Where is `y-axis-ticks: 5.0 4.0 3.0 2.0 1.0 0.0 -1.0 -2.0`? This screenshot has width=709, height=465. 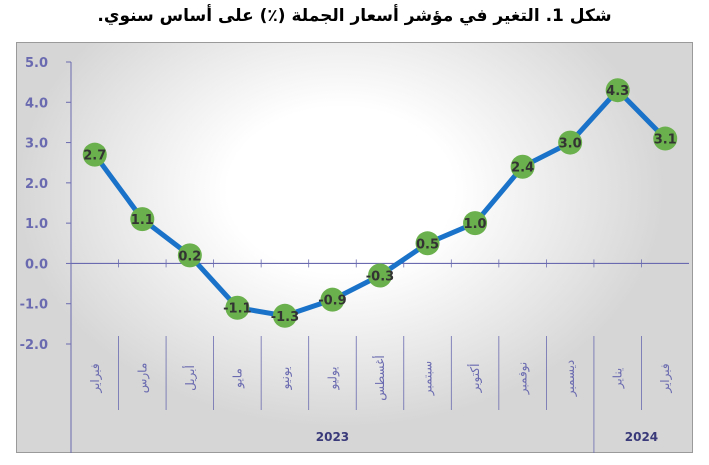
y-axis-ticks: 5.0 4.0 3.0 2.0 1.0 0.0 -1.0 -2.0 is located at coordinates (34, 204).